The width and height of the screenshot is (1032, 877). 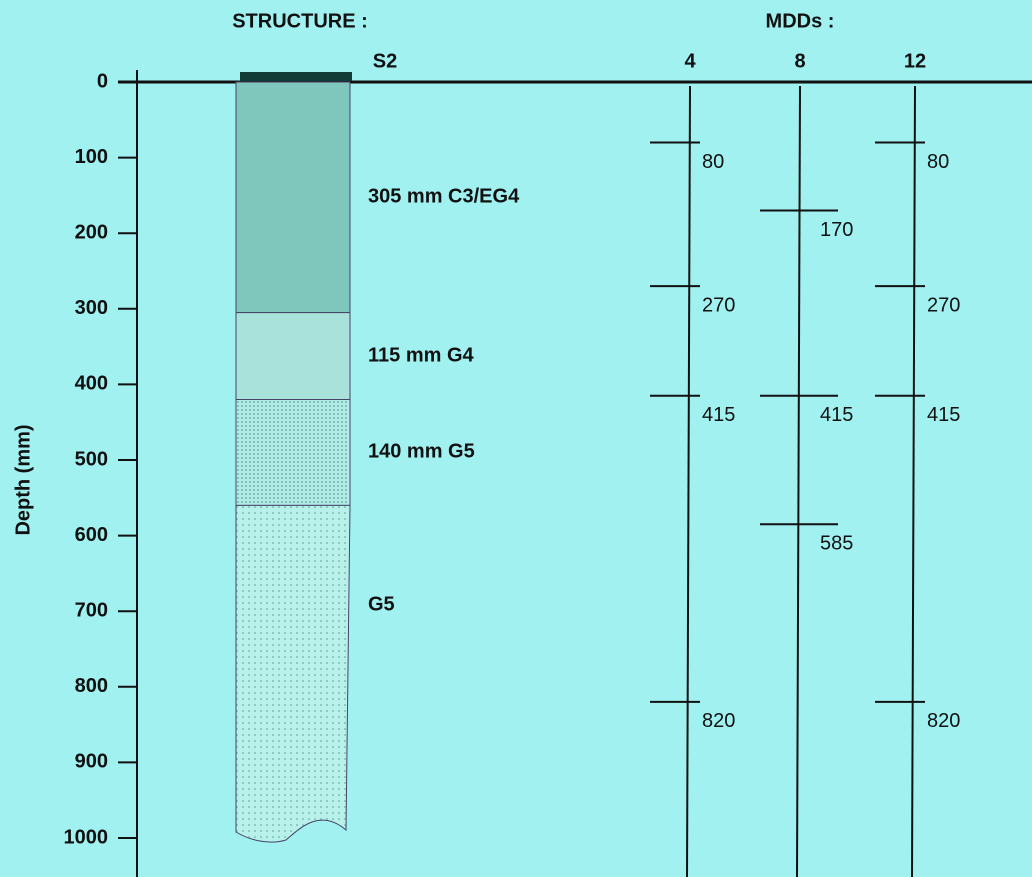 What do you see at coordinates (23, 479) in the screenshot?
I see `y-axis-label: Depth (mm)` at bounding box center [23, 479].